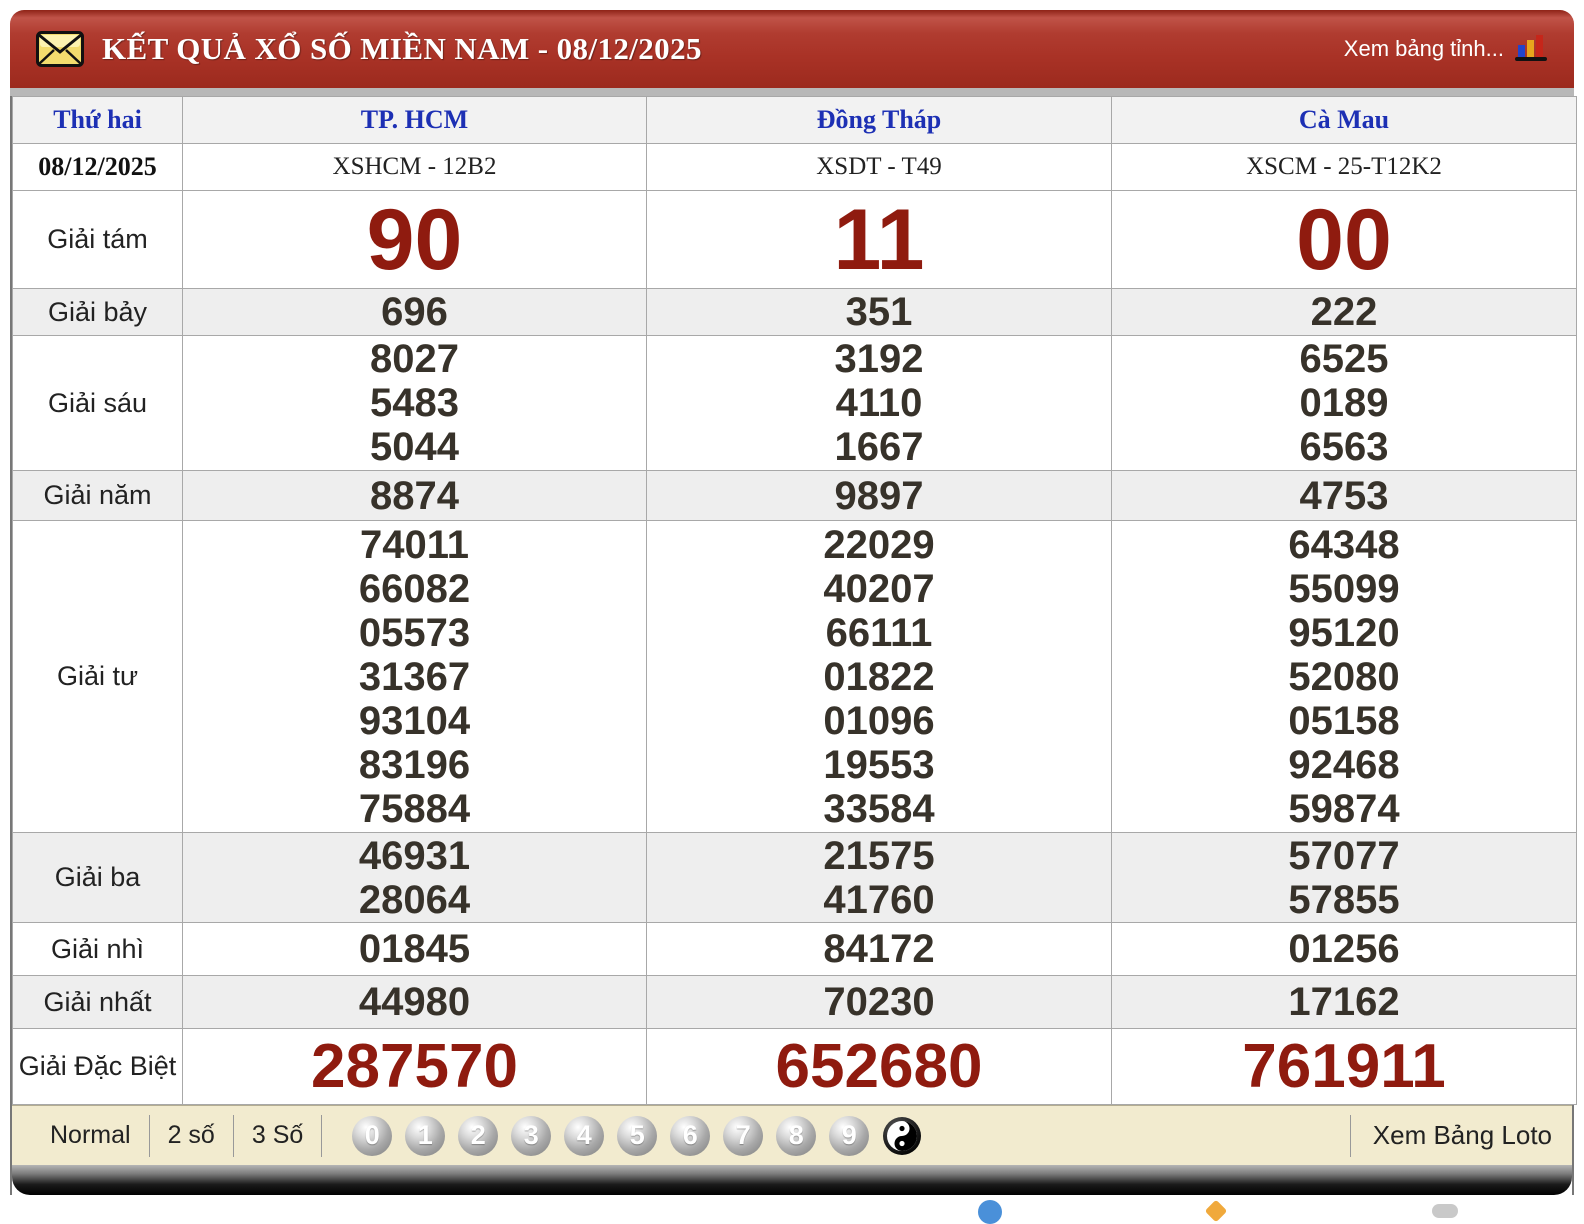  What do you see at coordinates (879, 120) in the screenshot?
I see `province-header: Đồng Tháp` at bounding box center [879, 120].